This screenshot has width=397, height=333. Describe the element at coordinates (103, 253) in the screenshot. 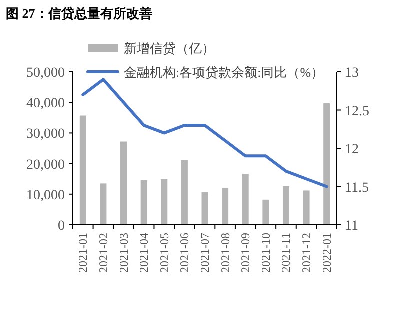

I see `x-tick-label: 2021-02` at that location.